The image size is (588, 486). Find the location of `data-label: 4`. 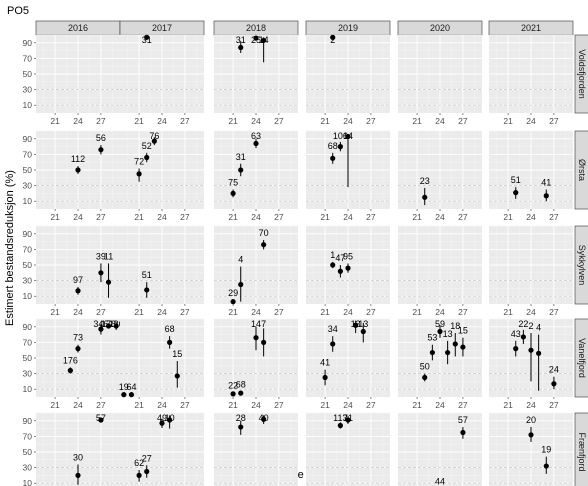

data-label: 4 is located at coordinates (240, 260).